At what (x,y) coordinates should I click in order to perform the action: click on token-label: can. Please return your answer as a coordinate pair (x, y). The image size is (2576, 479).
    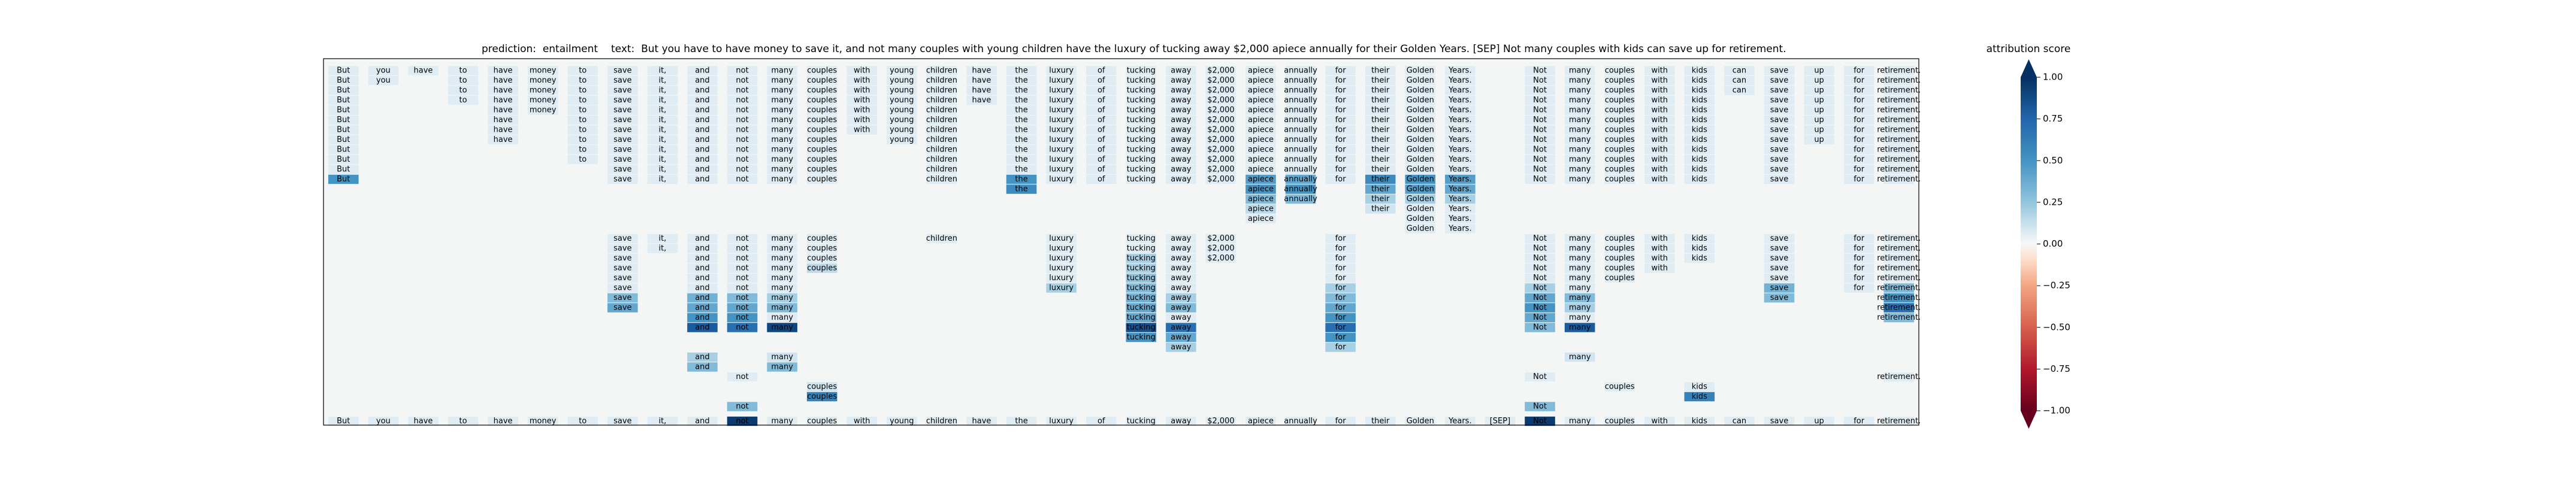
    Looking at the image, I should click on (1739, 70).